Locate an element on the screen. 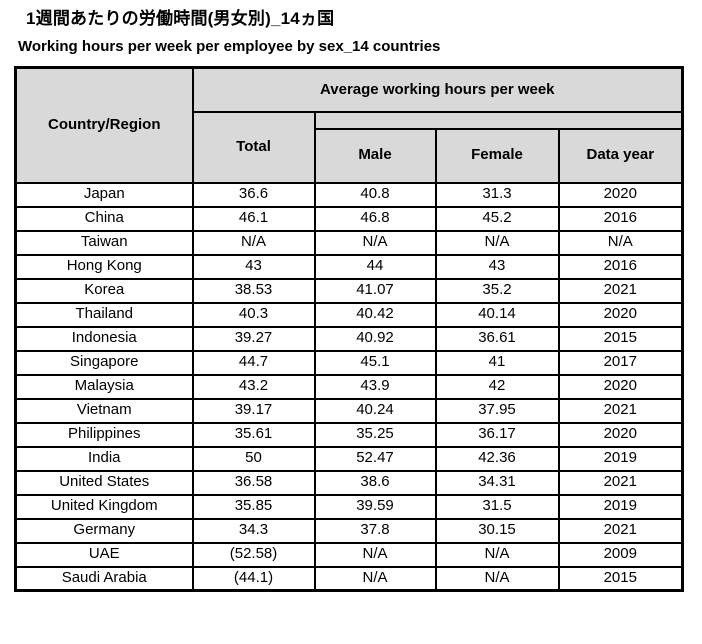 The width and height of the screenshot is (702, 644). table-row: India 50 52.47 42.36 2019 is located at coordinates (349, 458).